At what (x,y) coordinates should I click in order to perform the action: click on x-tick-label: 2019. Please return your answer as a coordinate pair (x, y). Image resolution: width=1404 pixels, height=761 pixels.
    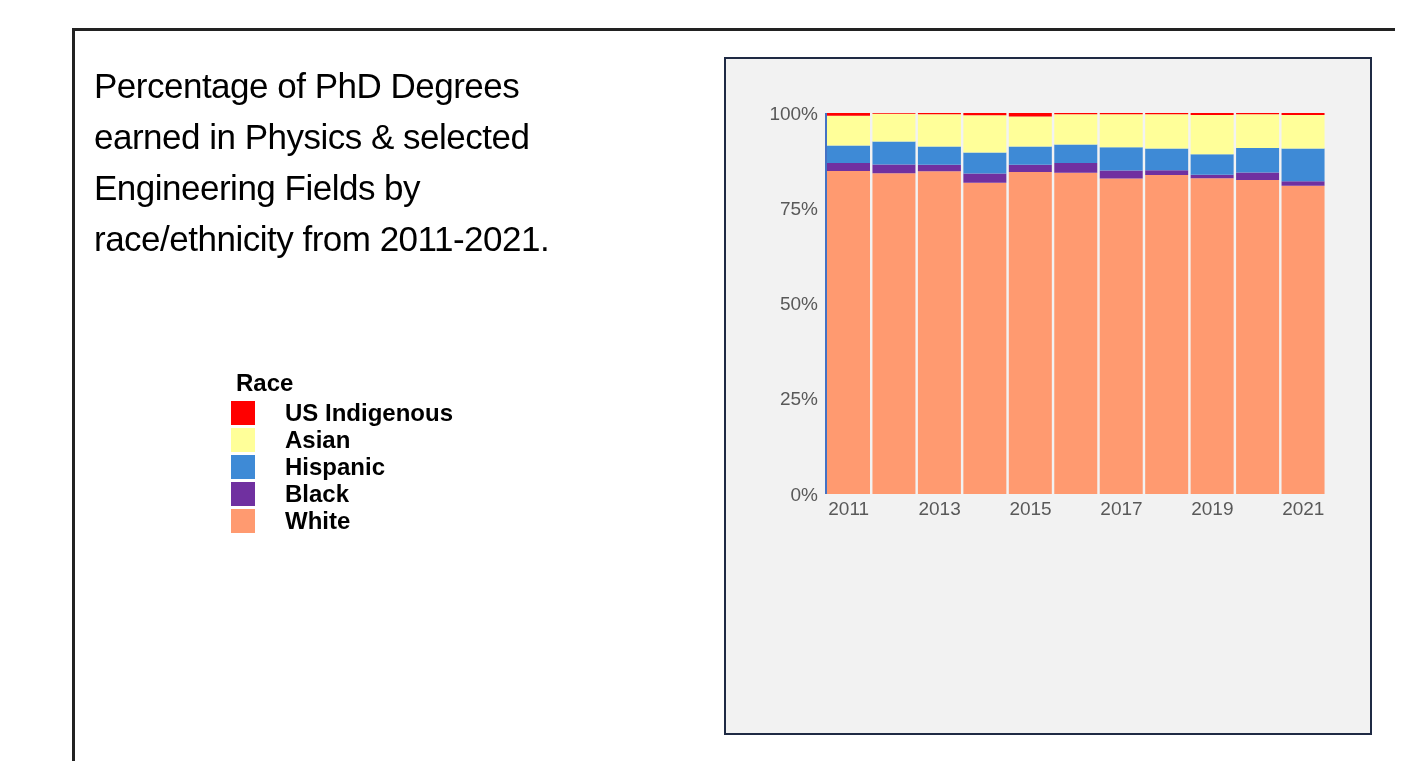
    Looking at the image, I should click on (1212, 509).